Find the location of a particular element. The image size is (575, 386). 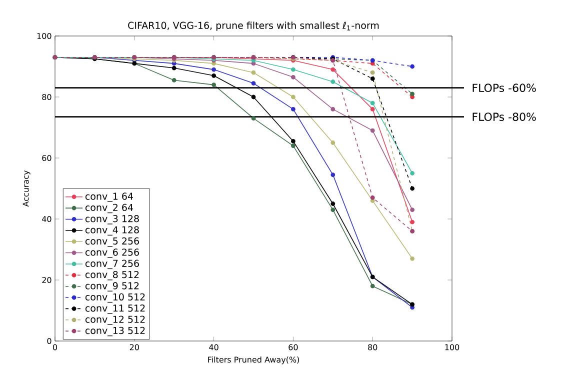

x-tick-label: 80 is located at coordinates (373, 347).